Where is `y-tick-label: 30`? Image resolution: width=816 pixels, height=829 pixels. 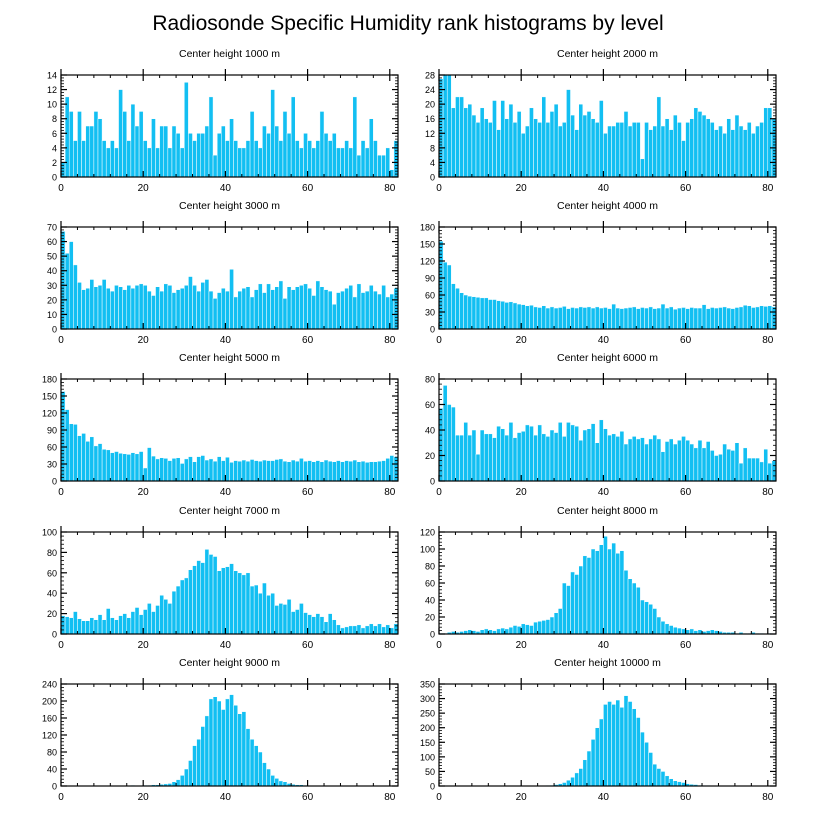
y-tick-label: 30 is located at coordinates (430, 313).